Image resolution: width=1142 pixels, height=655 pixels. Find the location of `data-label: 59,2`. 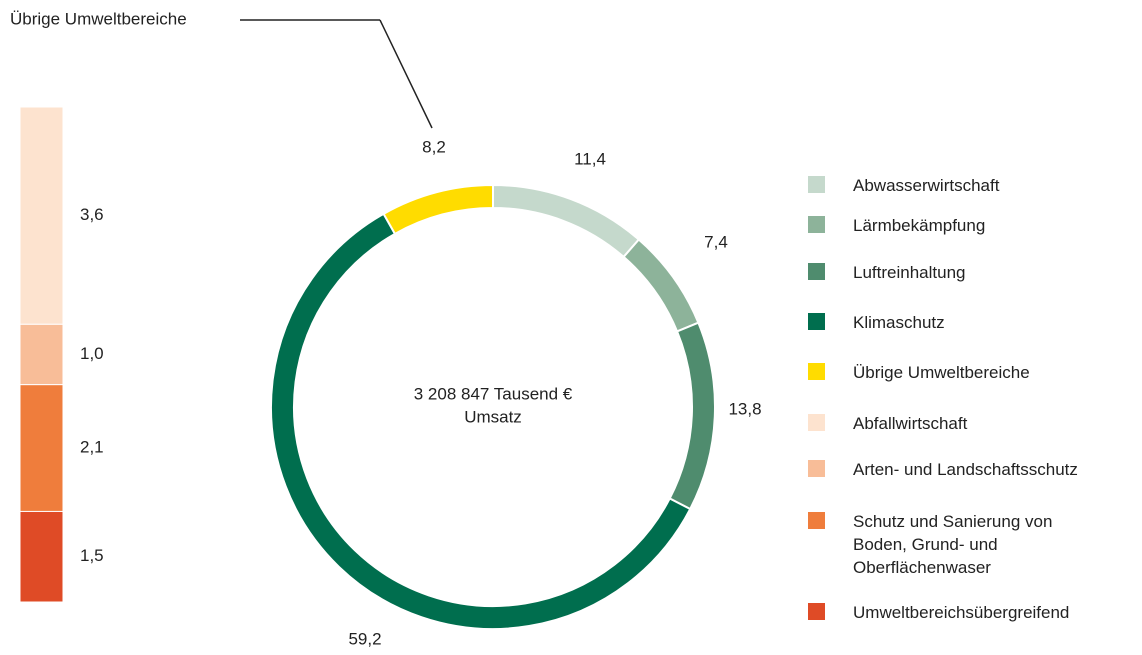

data-label: 59,2 is located at coordinates (364, 638).